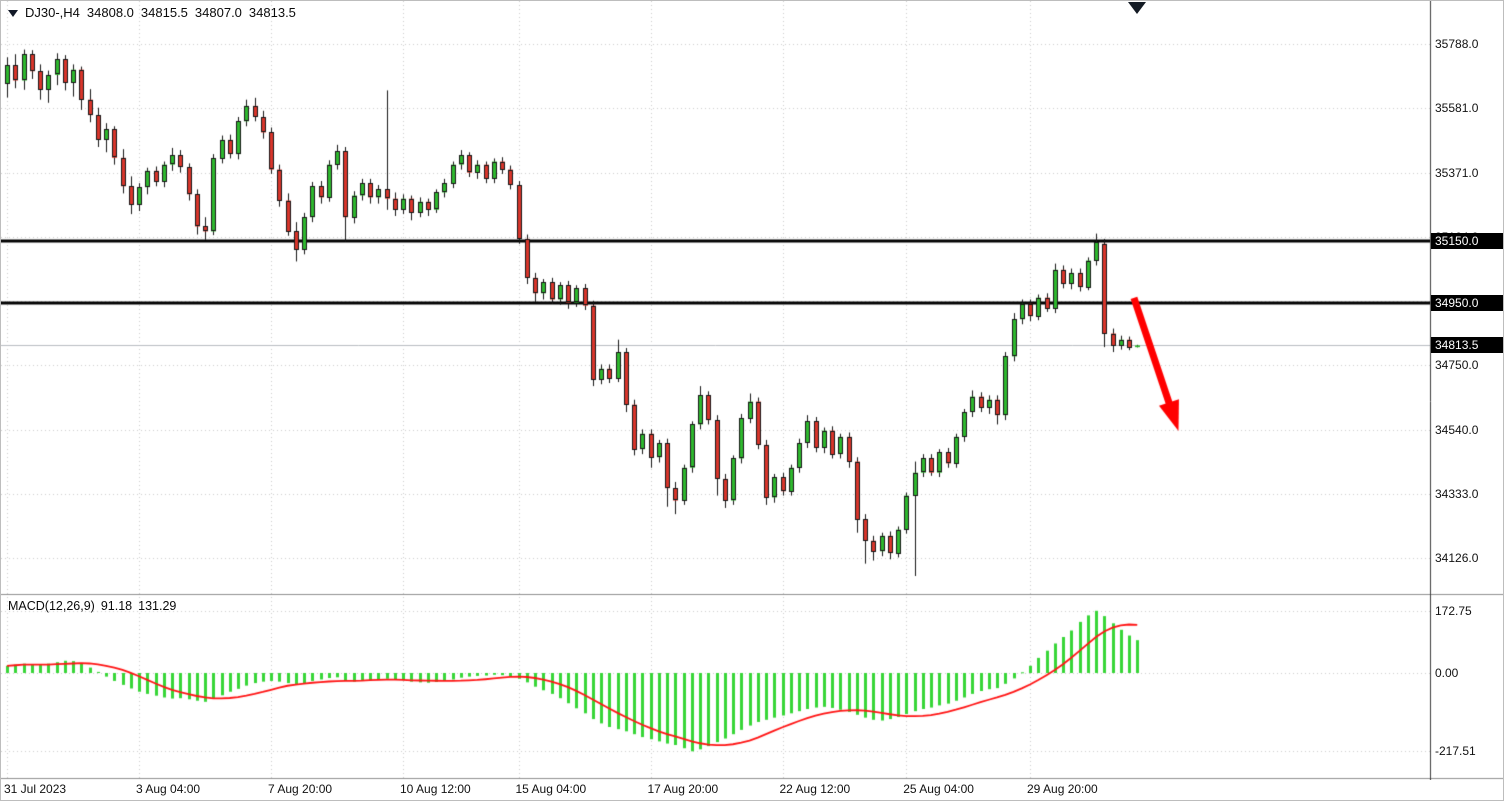 The width and height of the screenshot is (1504, 801). Describe the element at coordinates (116, 606) in the screenshot. I see `macd-main-value: 91.18` at that location.